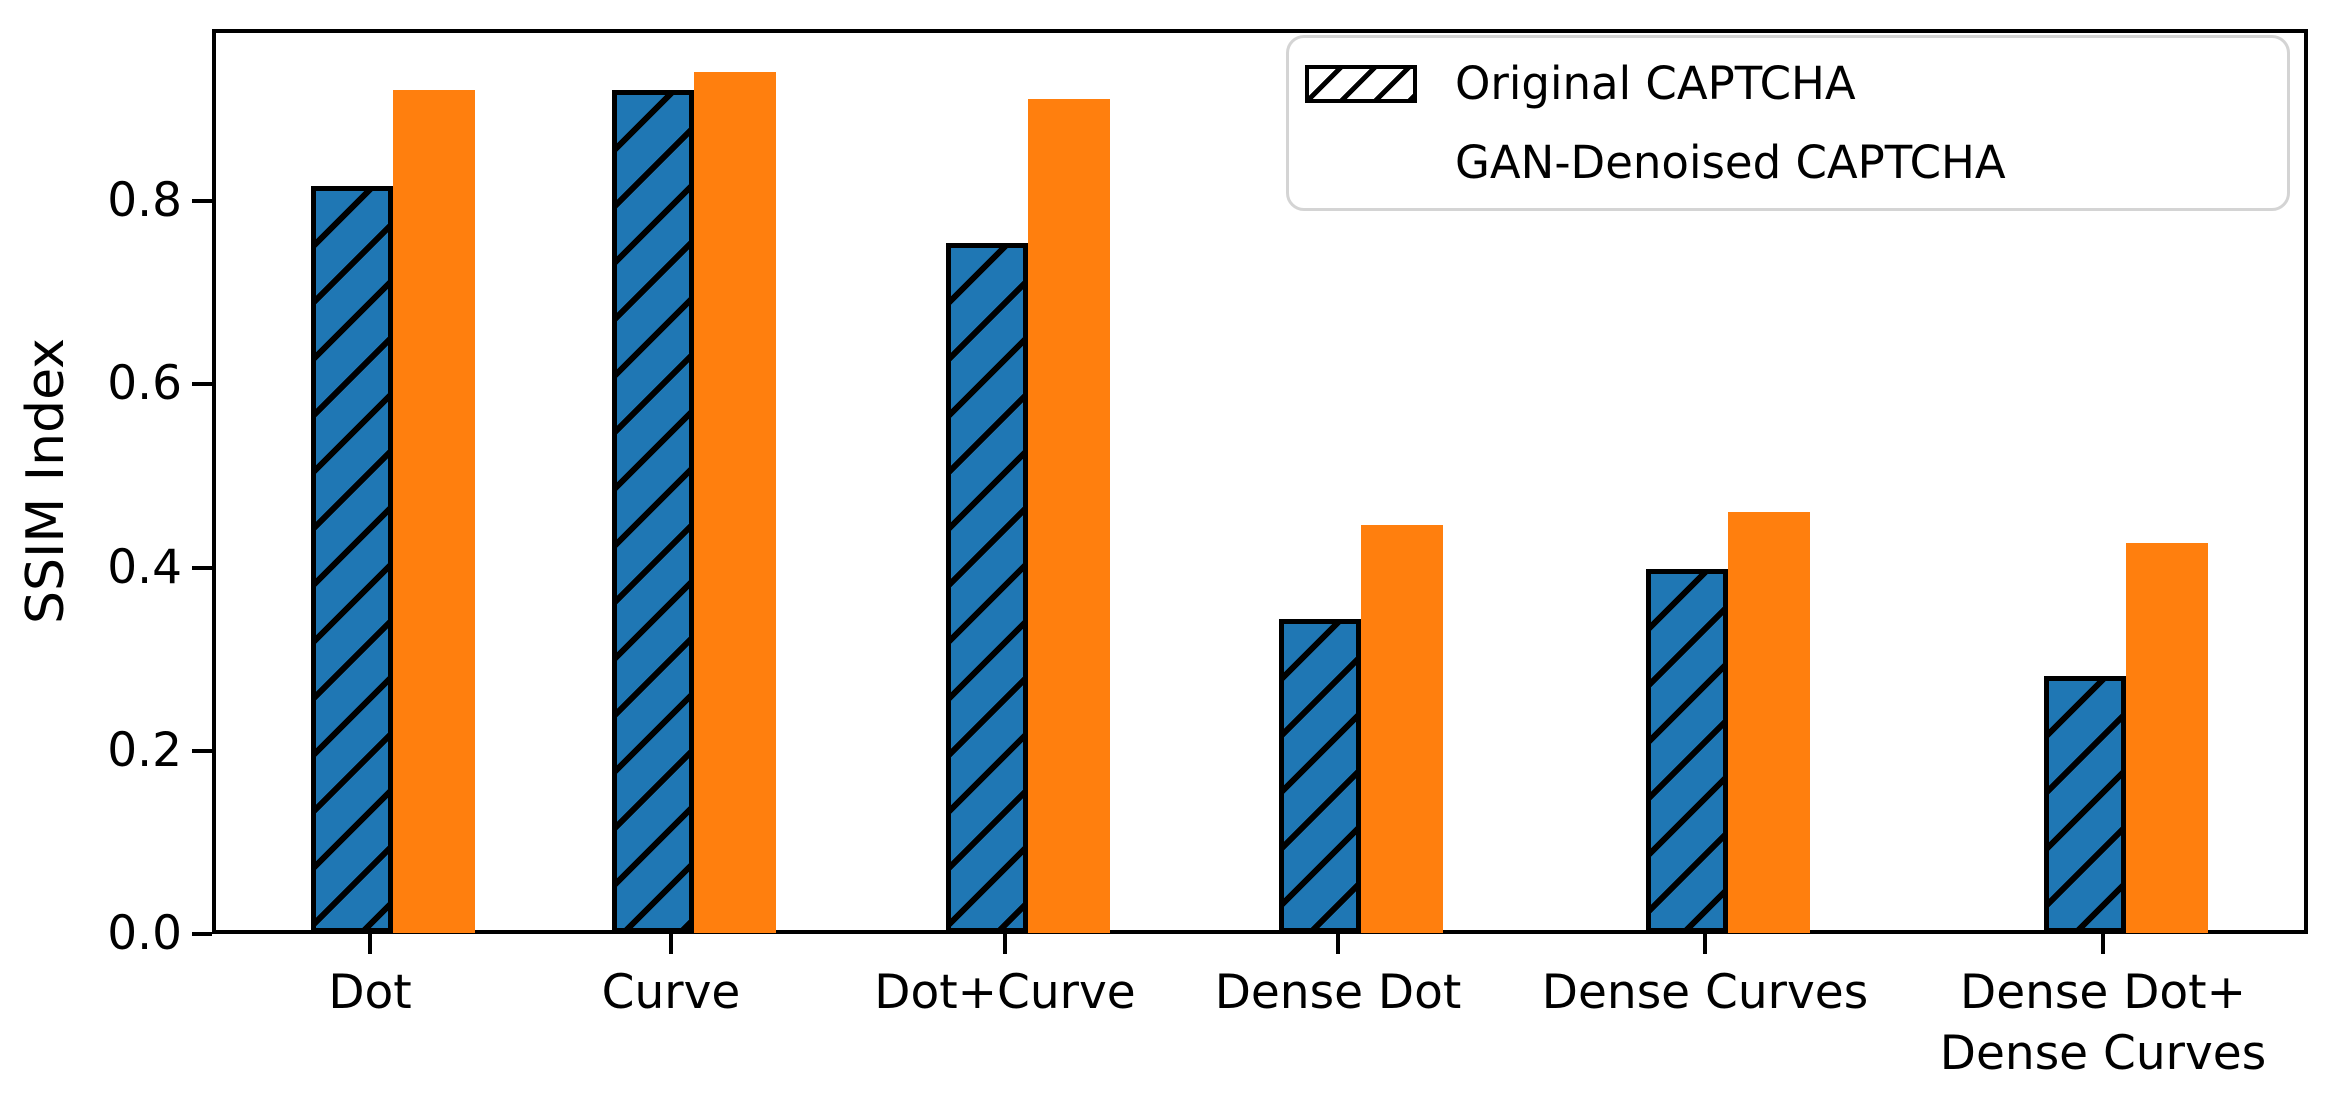 This screenshot has width=2336, height=1098. What do you see at coordinates (144, 200) in the screenshot?
I see `y-tick-label: 0.8` at bounding box center [144, 200].